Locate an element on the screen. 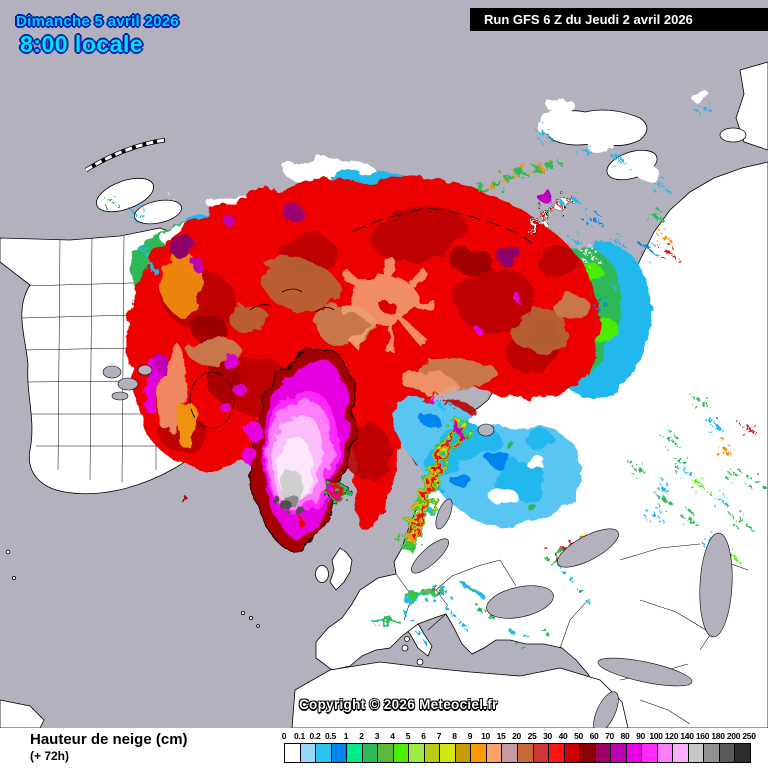 The width and height of the screenshot is (768, 768). legend-tick-label: 20 is located at coordinates (516, 736).